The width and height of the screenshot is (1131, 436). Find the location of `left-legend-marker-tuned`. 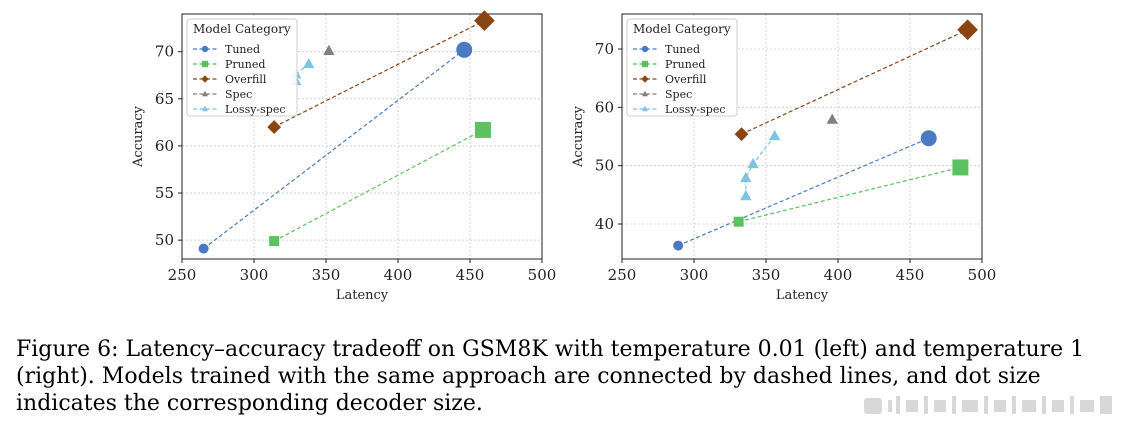

left-legend-marker-tuned is located at coordinates (205, 49).